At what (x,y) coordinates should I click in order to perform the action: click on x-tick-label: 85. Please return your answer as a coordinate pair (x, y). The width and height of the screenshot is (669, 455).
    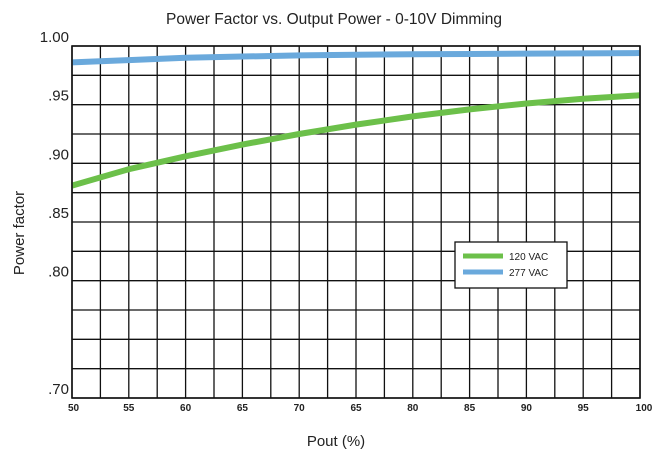
    Looking at the image, I should click on (470, 408).